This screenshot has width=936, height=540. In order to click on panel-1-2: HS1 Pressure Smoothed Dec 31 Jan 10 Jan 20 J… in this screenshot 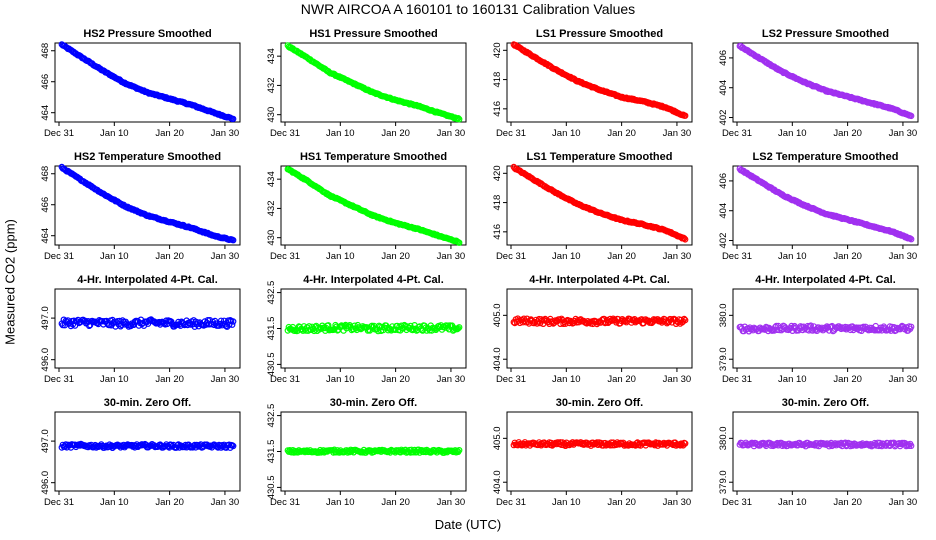, I will do `click(366, 83)`.